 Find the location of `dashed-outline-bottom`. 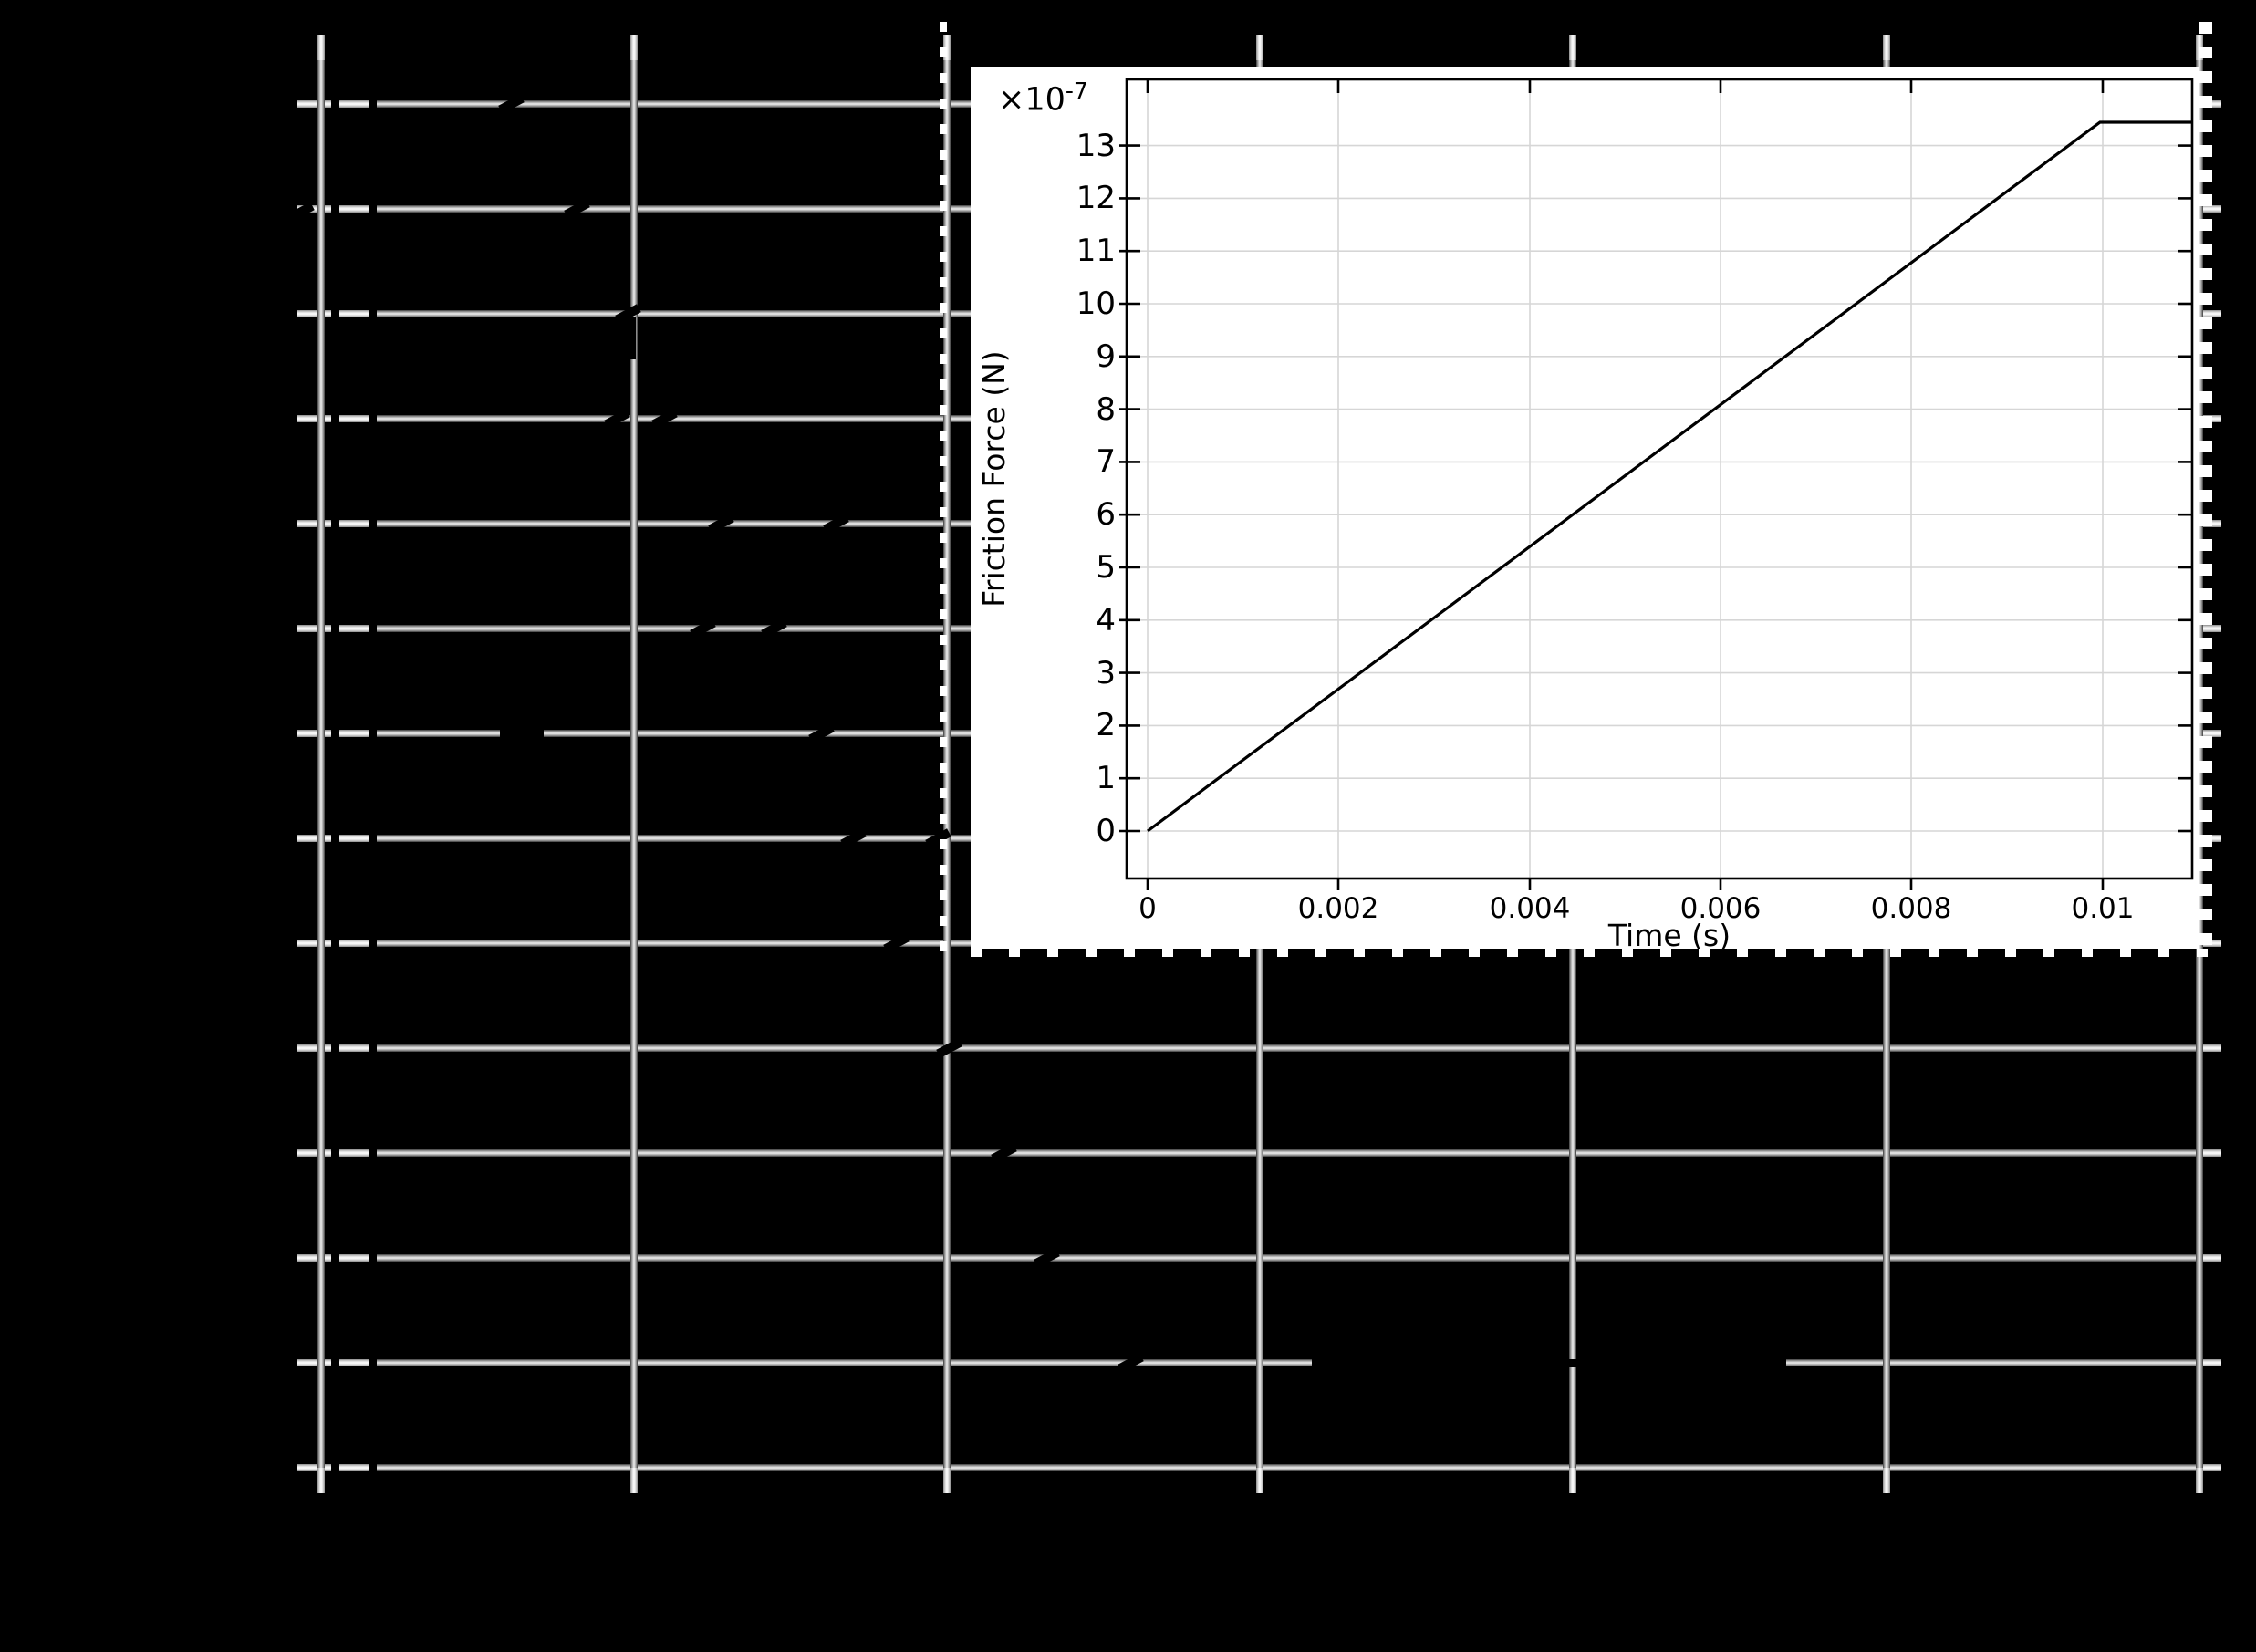

dashed-outline-bottom is located at coordinates (1591, 953).